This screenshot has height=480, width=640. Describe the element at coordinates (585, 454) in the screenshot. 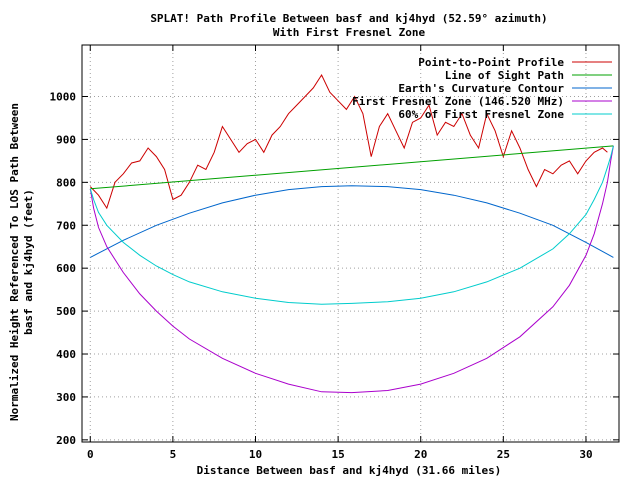

I see `x-tick-label: 30` at that location.